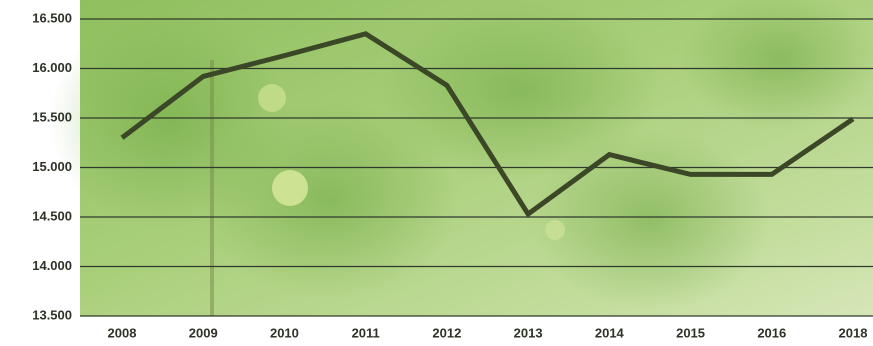 The image size is (873, 346). What do you see at coordinates (52, 314) in the screenshot?
I see `y-tick-label: 13.500` at bounding box center [52, 314].